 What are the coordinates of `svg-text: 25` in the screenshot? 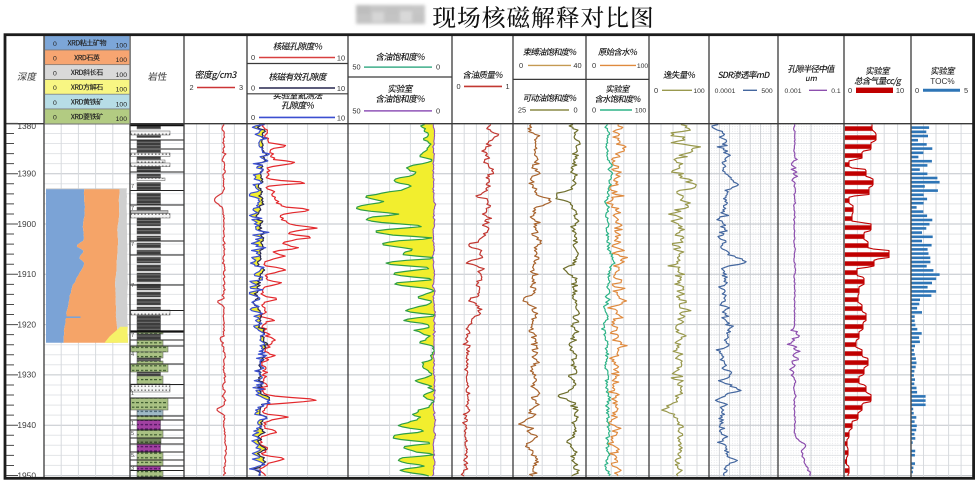 It's located at (522, 110).